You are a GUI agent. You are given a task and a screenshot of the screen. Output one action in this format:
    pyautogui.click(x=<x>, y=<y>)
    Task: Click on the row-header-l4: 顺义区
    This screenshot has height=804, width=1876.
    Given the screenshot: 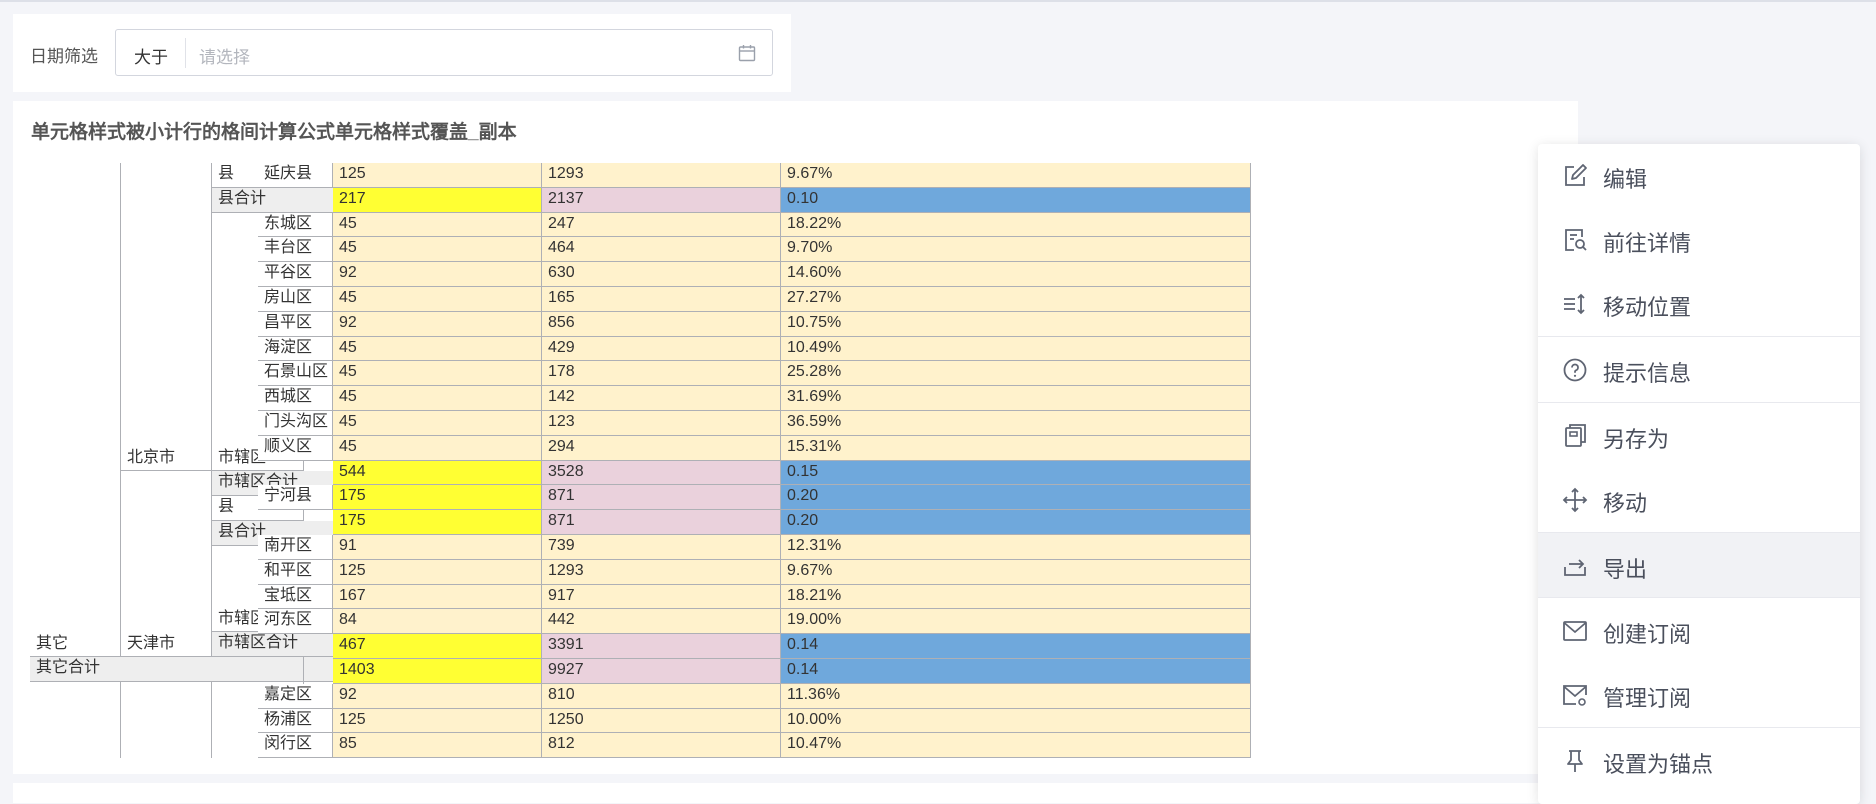 What is the action you would take?
    pyautogui.click(x=295, y=448)
    